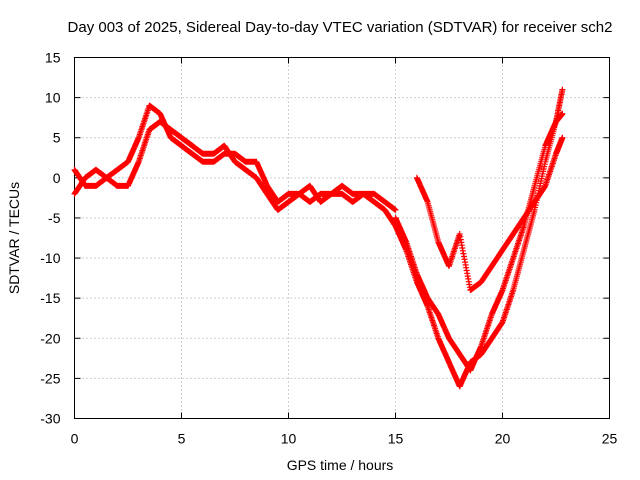  What do you see at coordinates (50, 419) in the screenshot?
I see `y-tick-label: -30` at bounding box center [50, 419].